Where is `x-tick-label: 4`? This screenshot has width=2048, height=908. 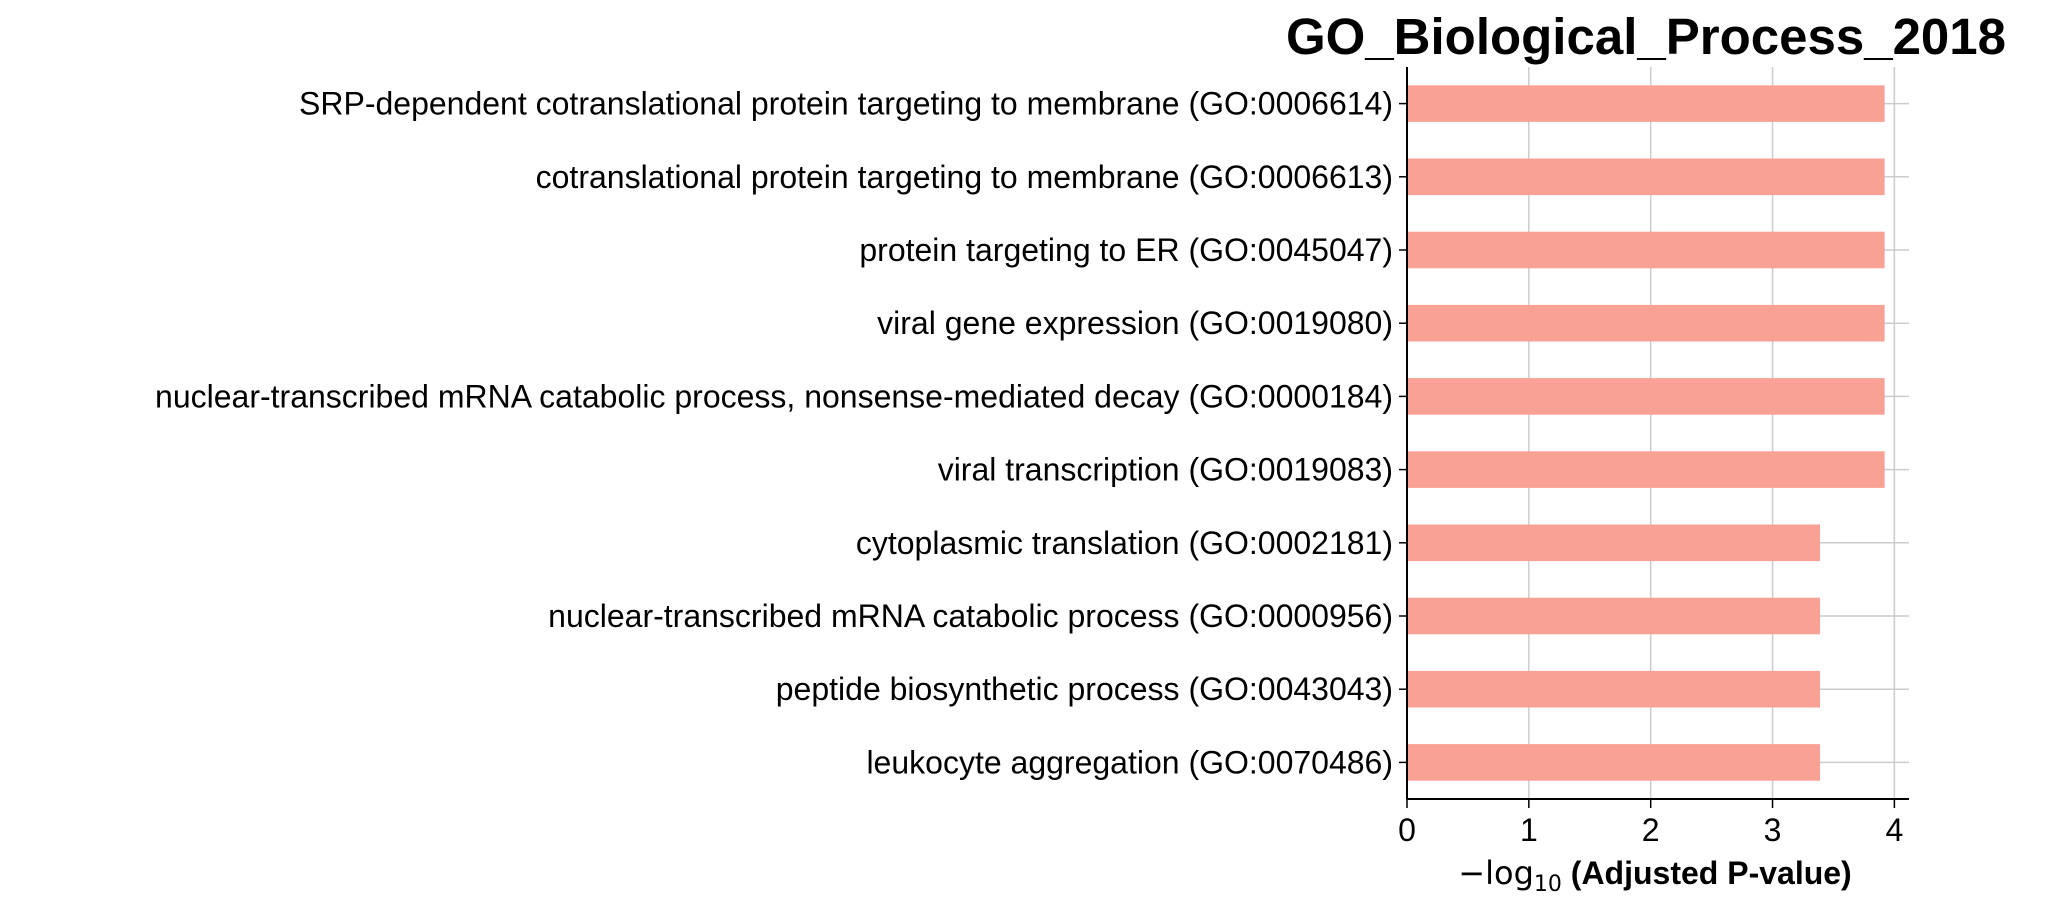 x-tick-label: 4 is located at coordinates (1894, 830).